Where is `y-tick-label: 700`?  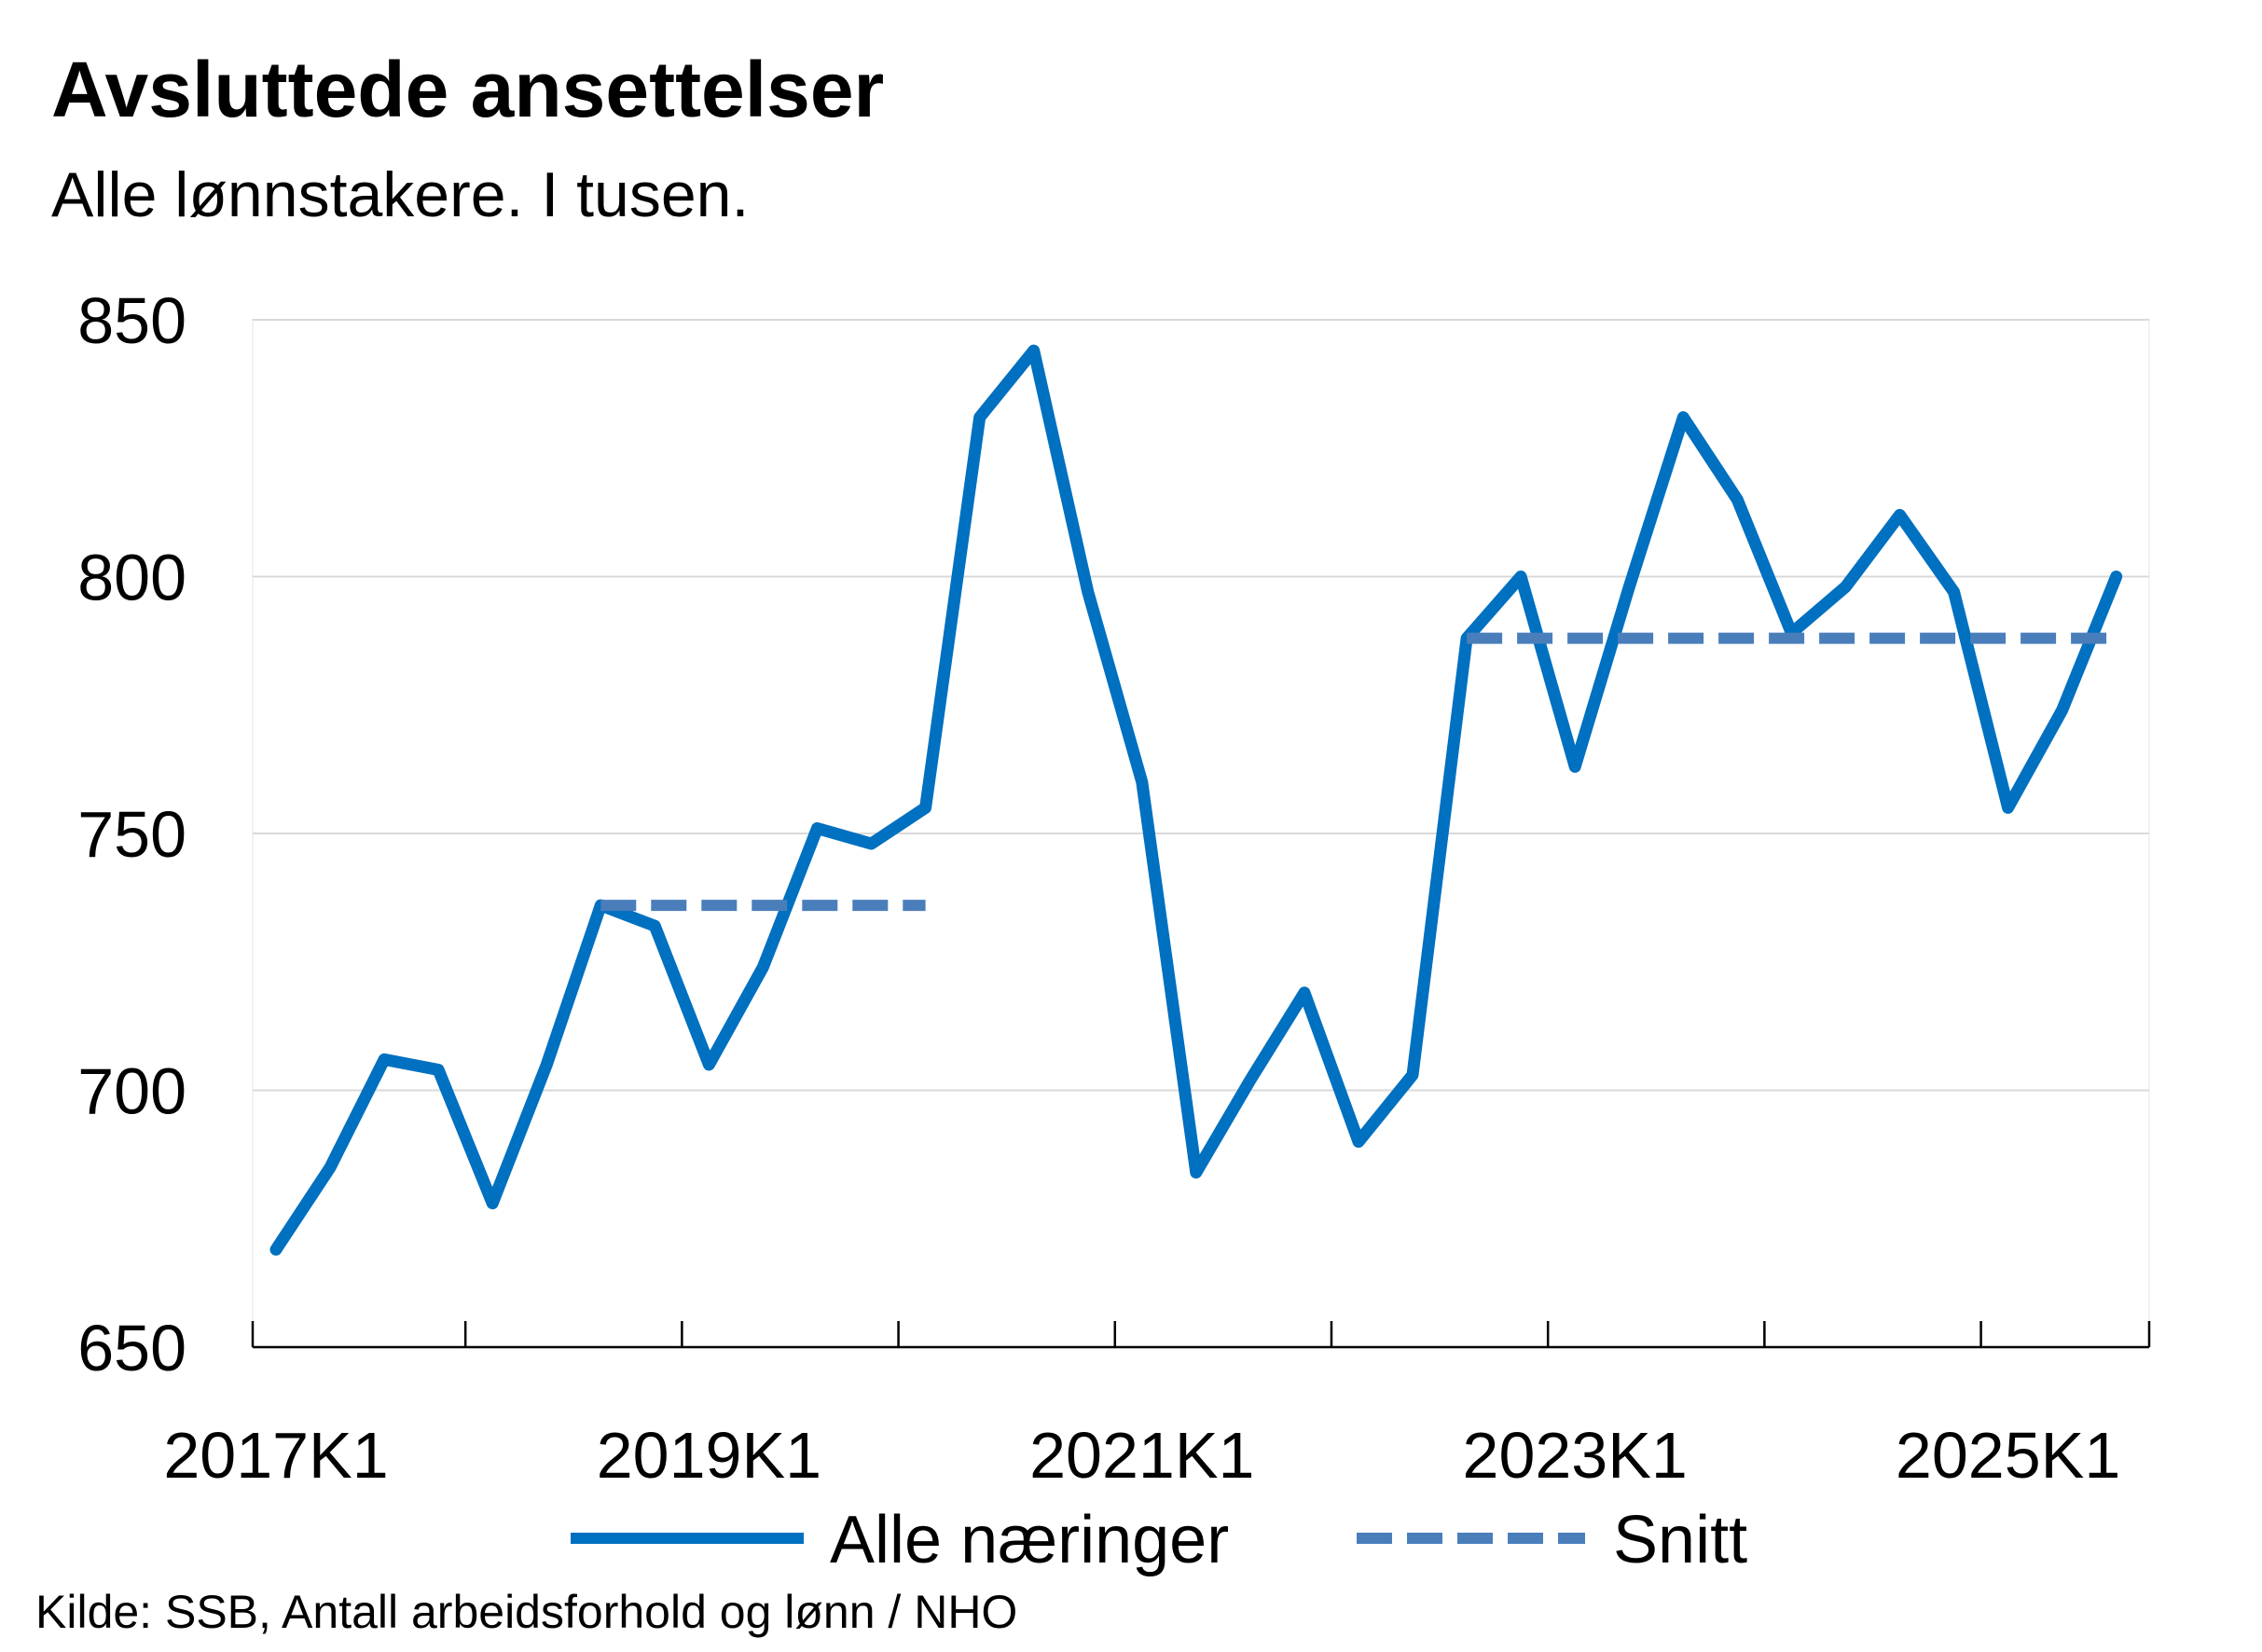
y-tick-label: 700 is located at coordinates (131, 1092).